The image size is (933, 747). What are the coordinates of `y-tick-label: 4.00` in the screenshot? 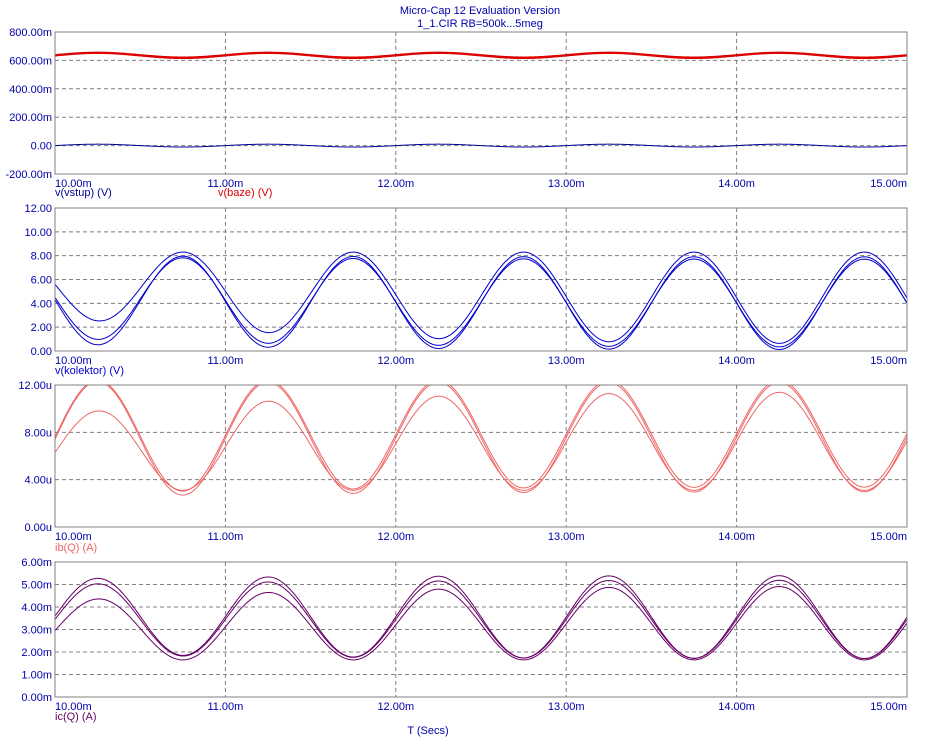 It's located at (41, 304).